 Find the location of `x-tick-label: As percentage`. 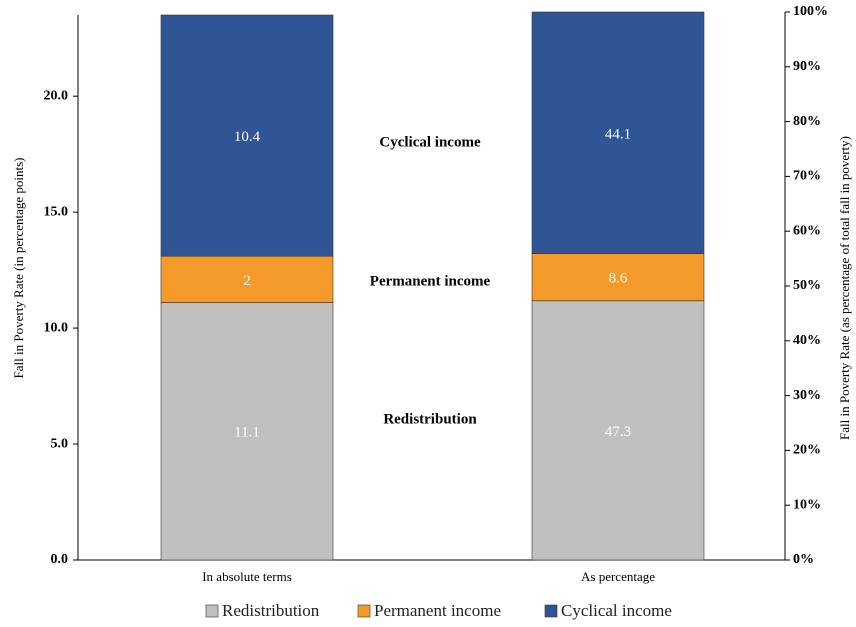

x-tick-label: As percentage is located at coordinates (618, 576).